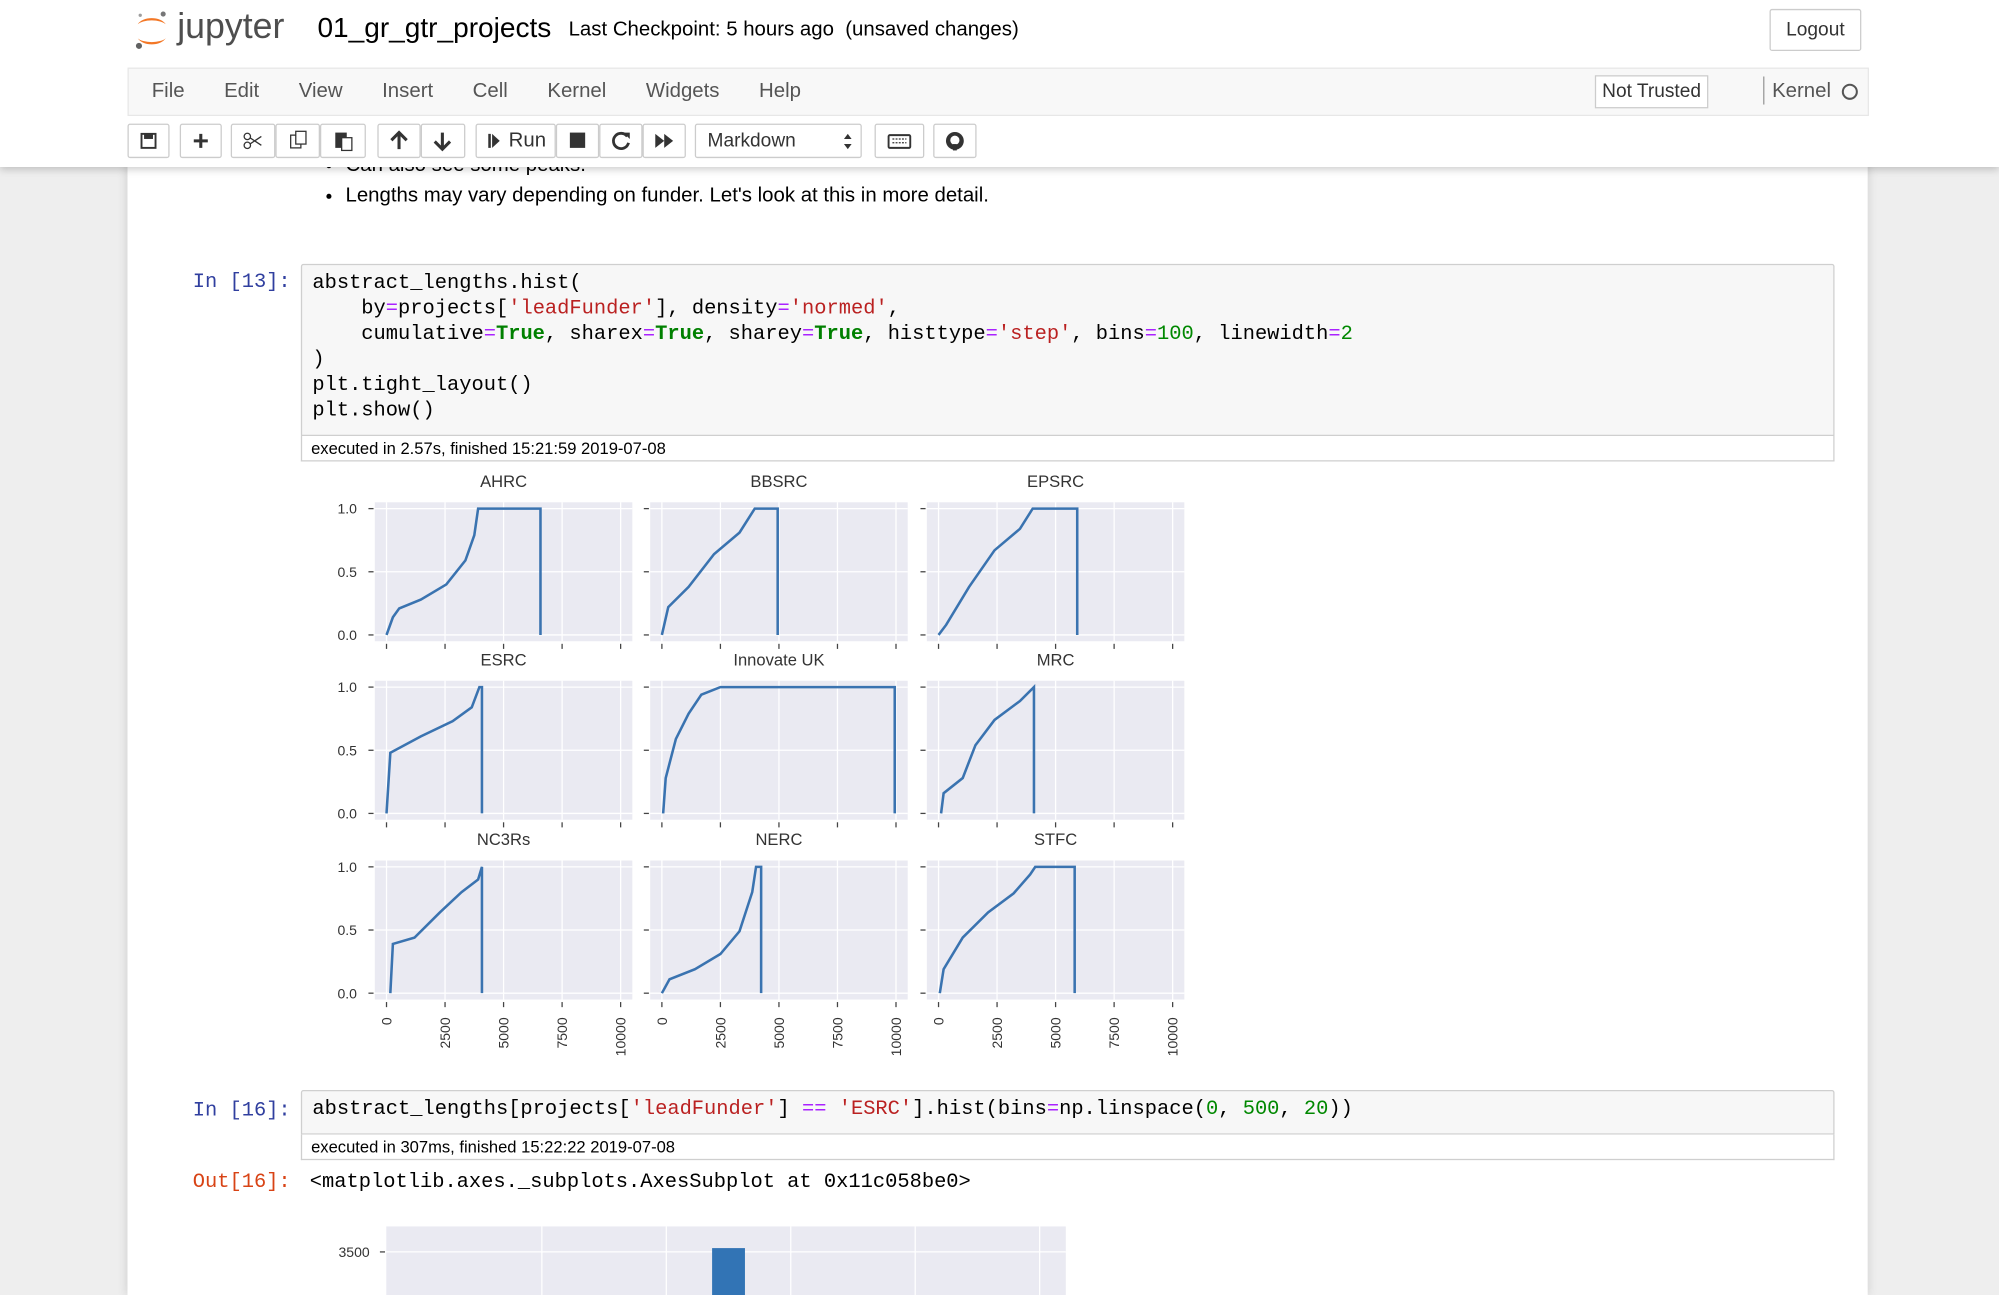 Image resolution: width=1999 pixels, height=1295 pixels. I want to click on restart-button, so click(621, 141).